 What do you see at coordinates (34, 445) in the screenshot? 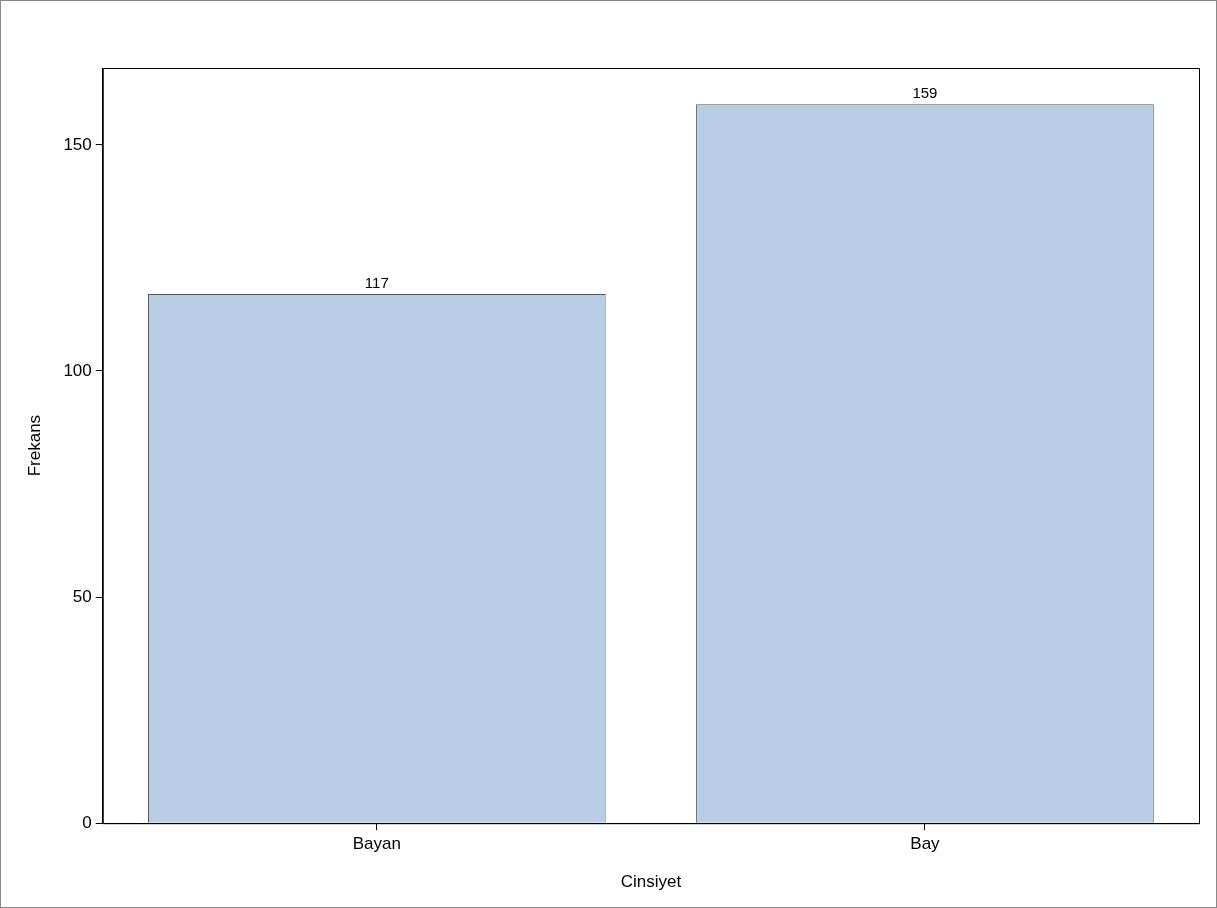
I see `y-axis-title: Frekans` at bounding box center [34, 445].